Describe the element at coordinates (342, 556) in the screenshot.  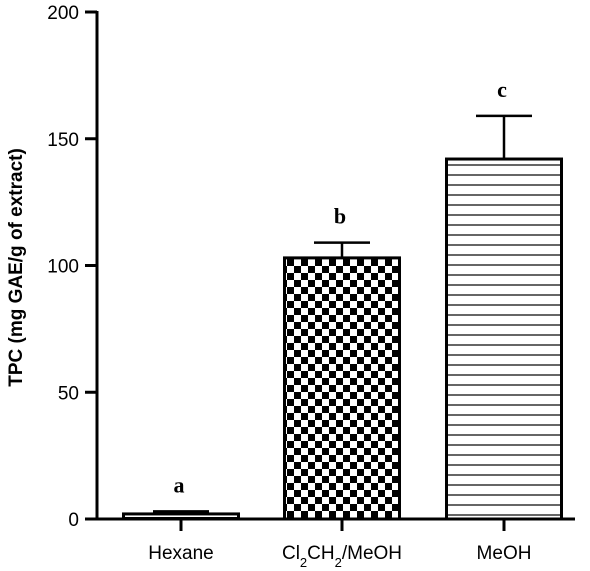
I see `x-tick-label: Cl2CH2/MeOH` at that location.